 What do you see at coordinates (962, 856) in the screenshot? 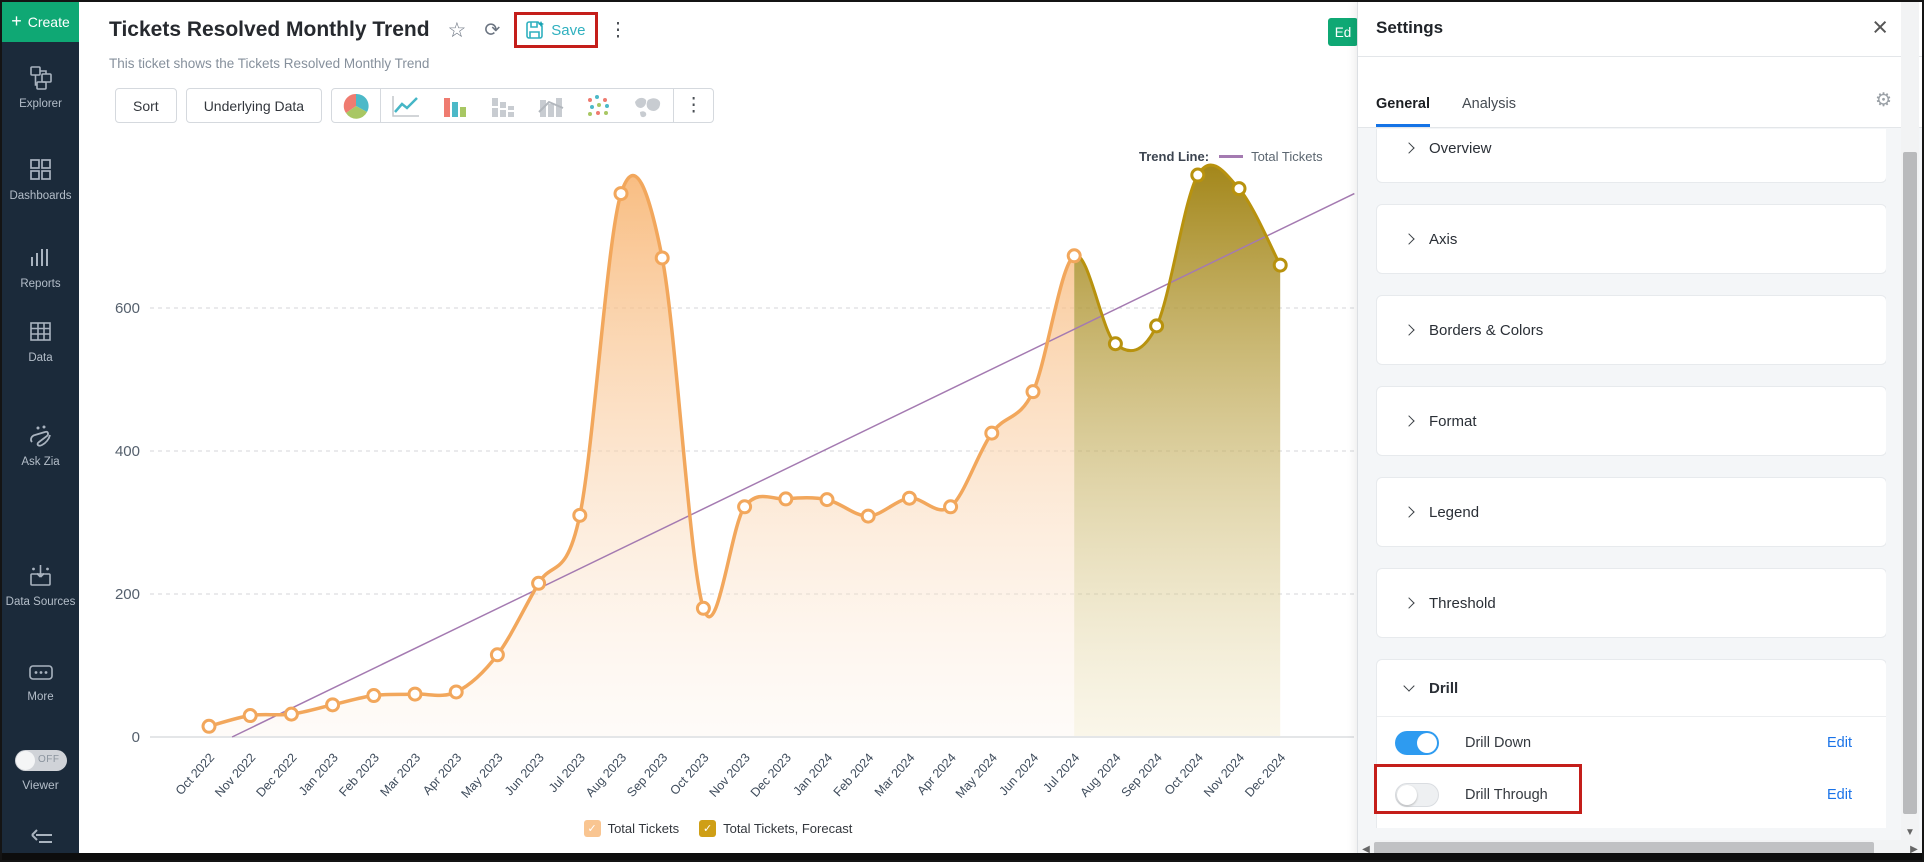
I see `bottom-border-strip` at bounding box center [962, 856].